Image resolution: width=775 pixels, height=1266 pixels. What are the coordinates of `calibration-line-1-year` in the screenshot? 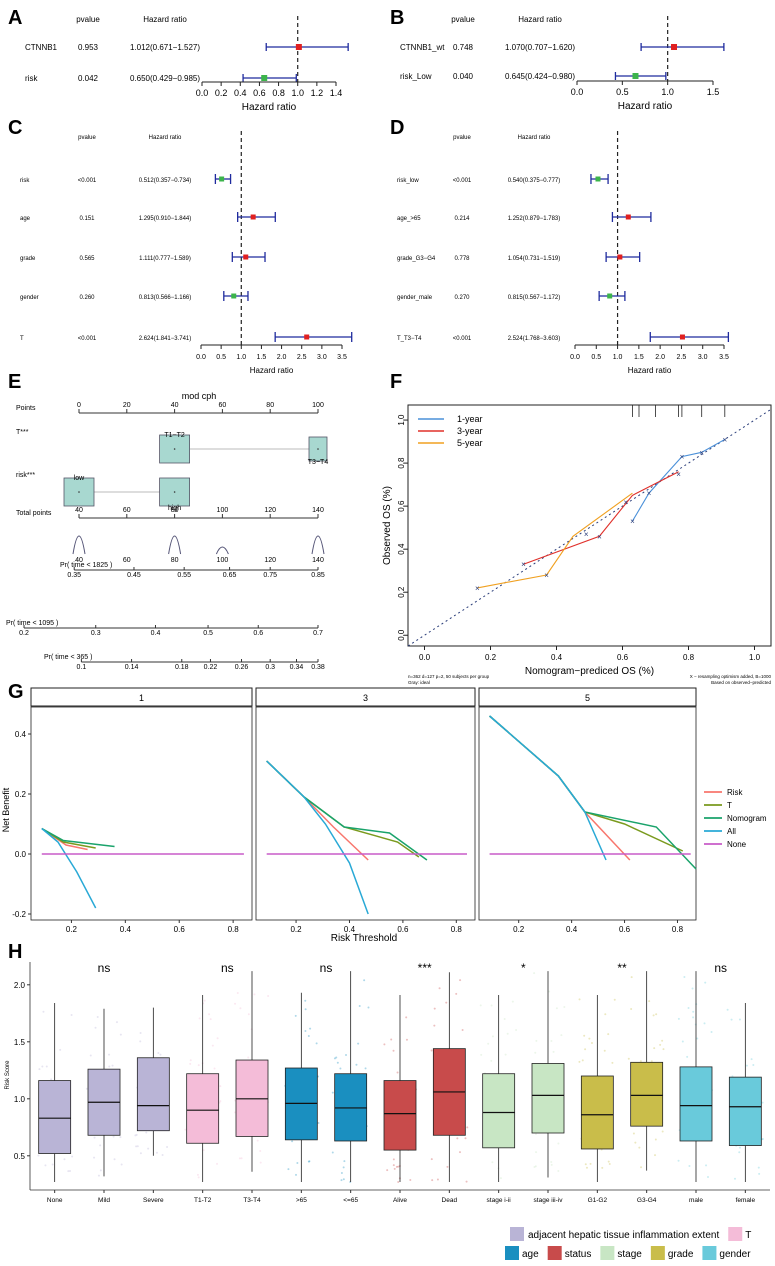 It's located at (678, 480).